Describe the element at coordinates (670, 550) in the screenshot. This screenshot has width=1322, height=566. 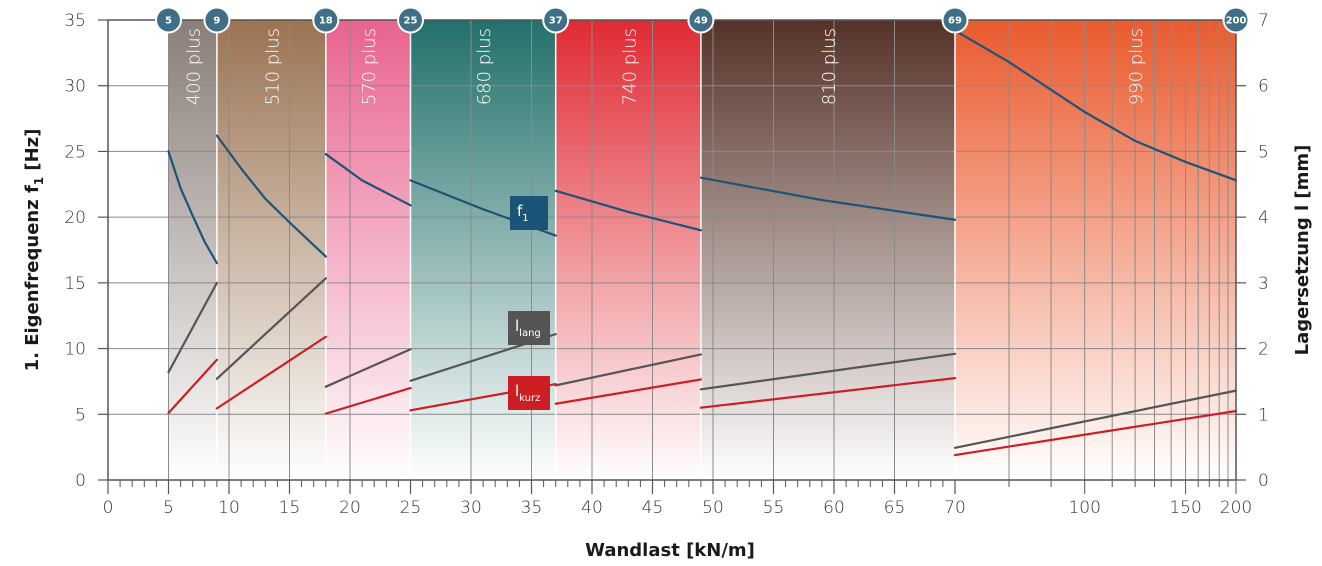
I see `x-axis-title: Wandlast [kN/m]` at that location.